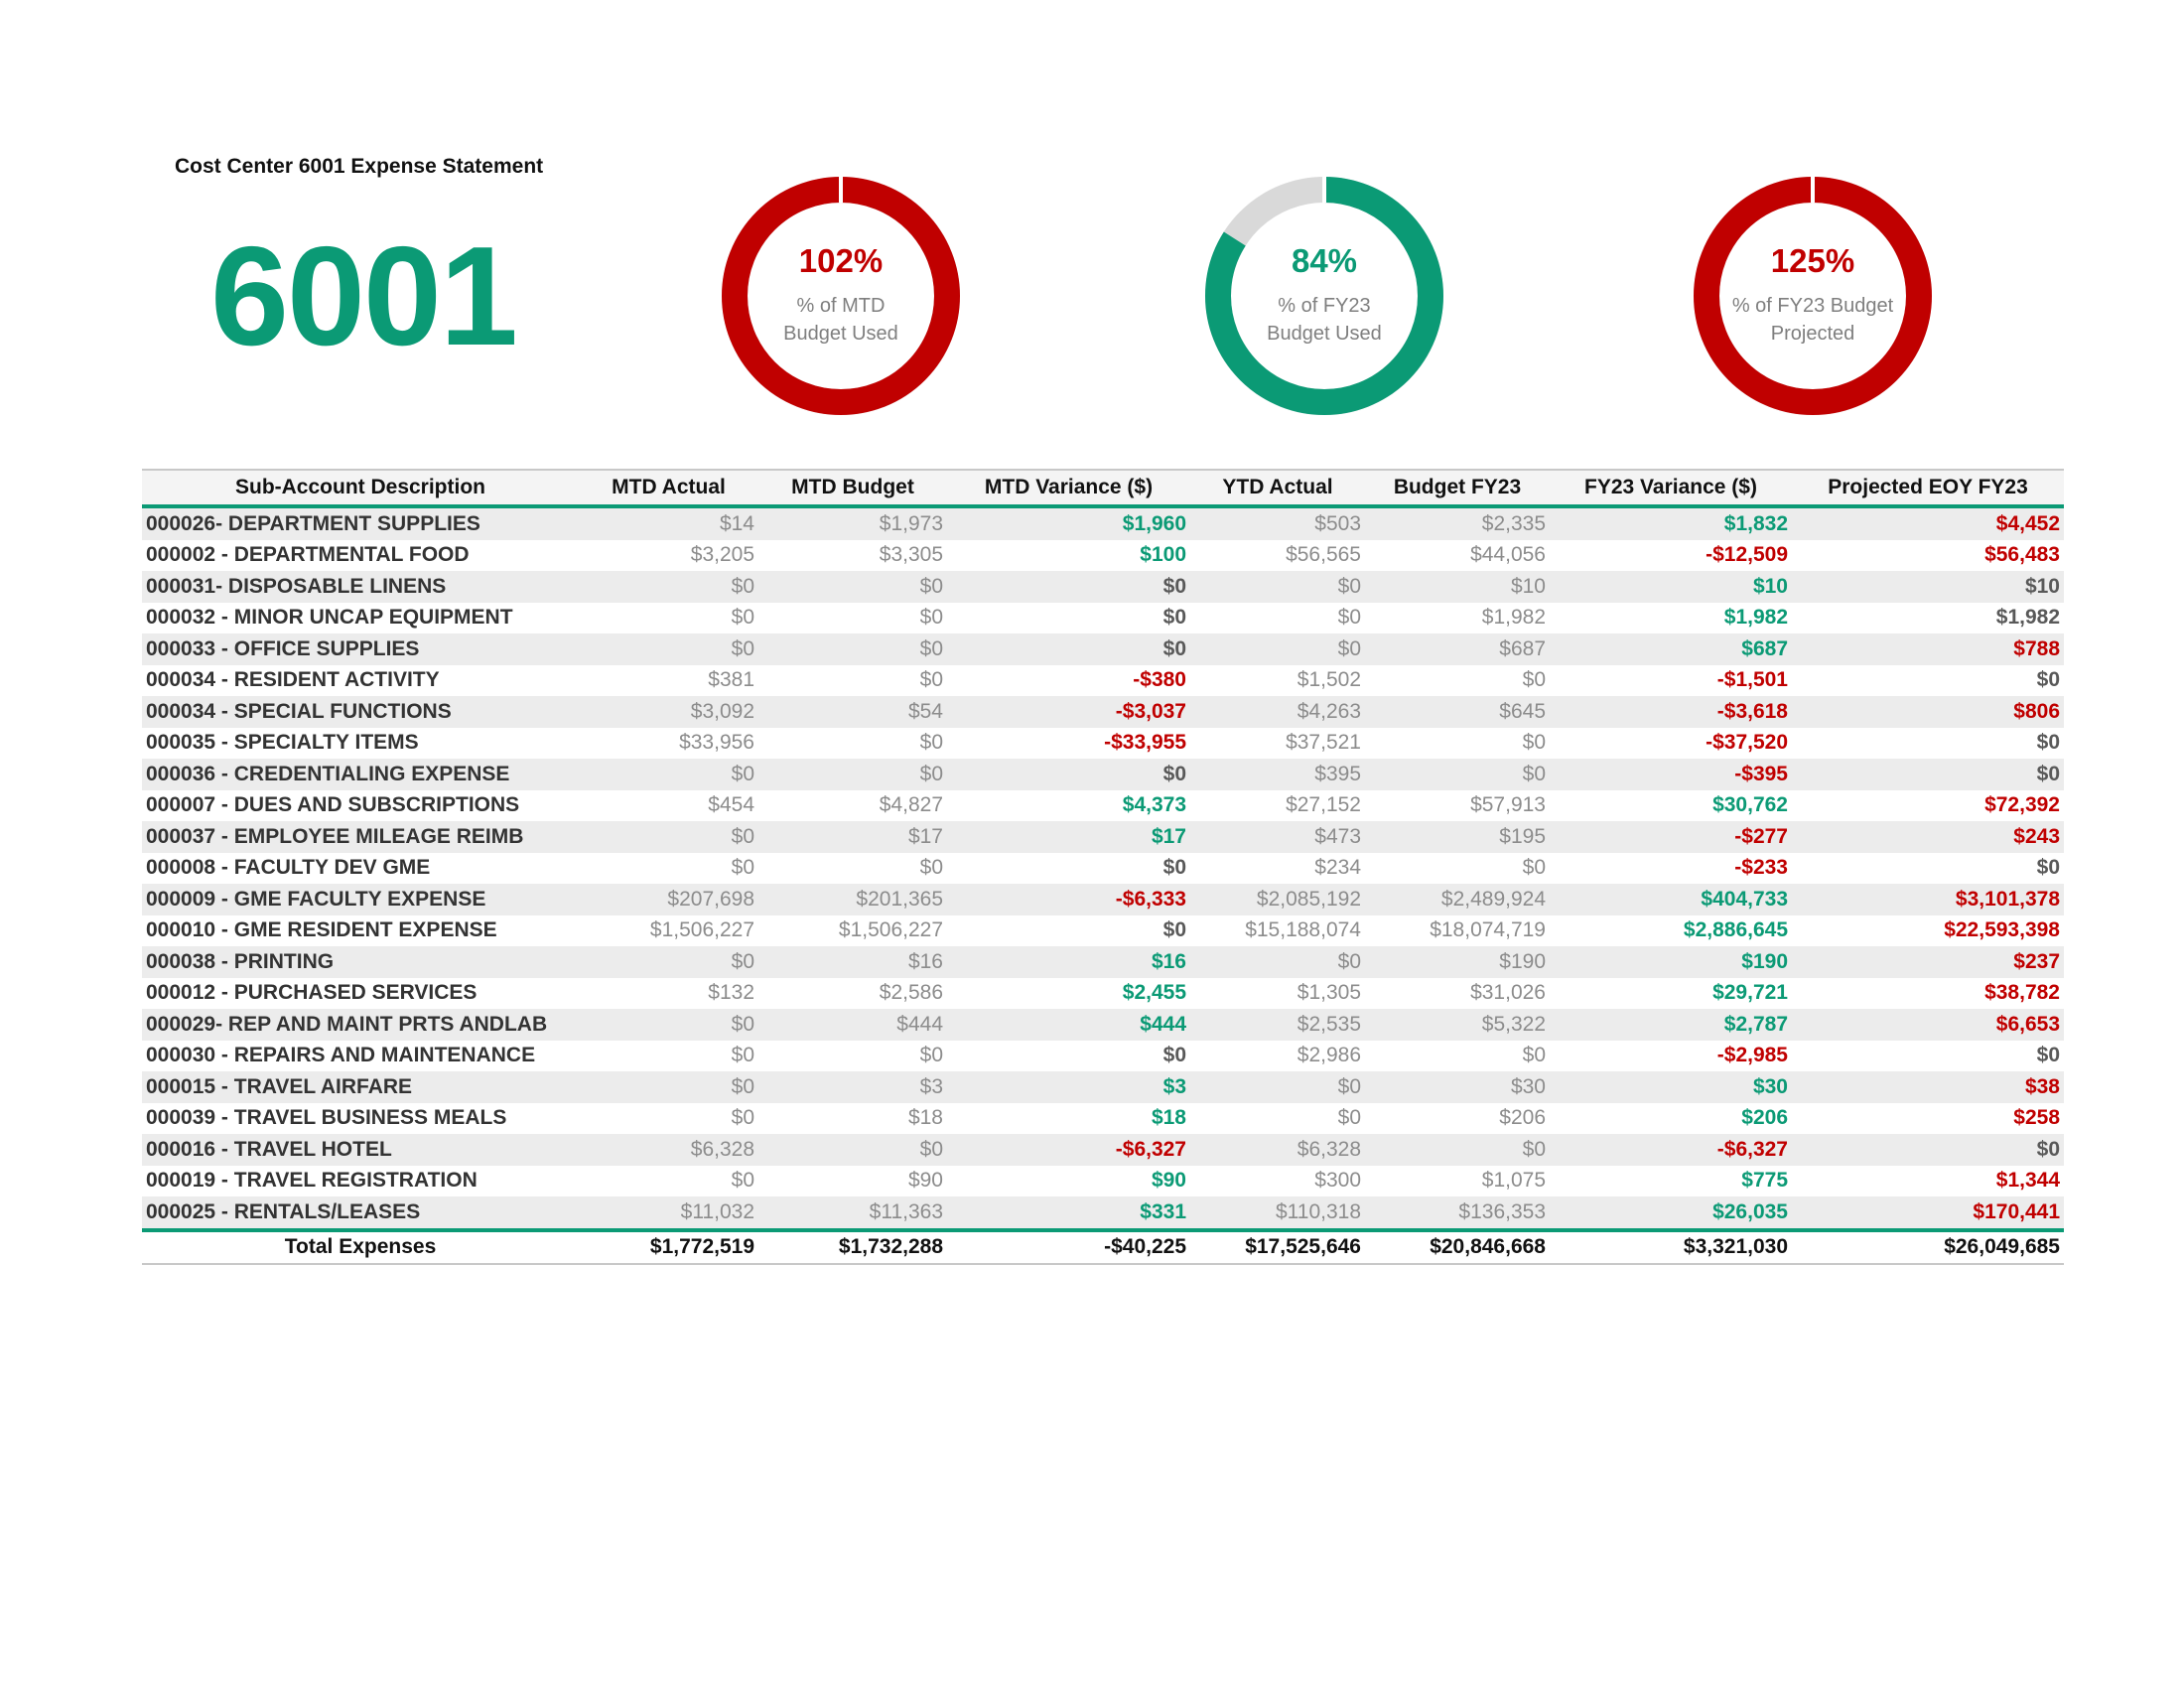 The image size is (2184, 1688). Describe the element at coordinates (1324, 334) in the screenshot. I see `gauge-label-line2: Budget Used` at that location.